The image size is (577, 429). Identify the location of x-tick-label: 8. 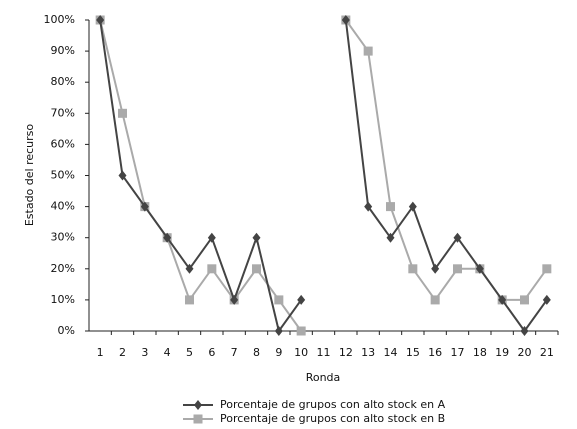
(256, 352).